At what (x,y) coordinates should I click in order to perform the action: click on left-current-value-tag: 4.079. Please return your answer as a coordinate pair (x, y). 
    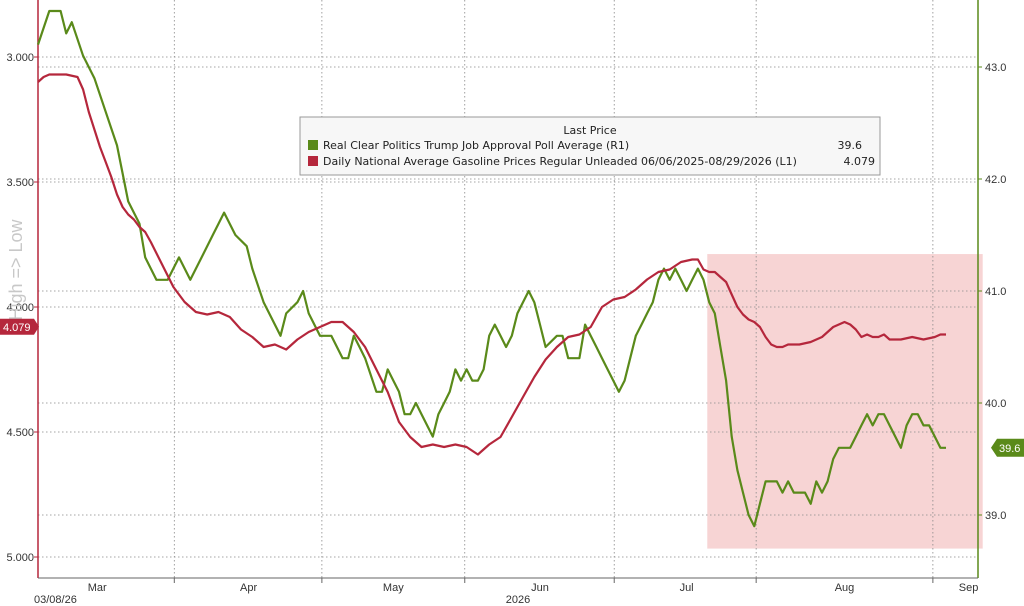
    Looking at the image, I should click on (19, 326).